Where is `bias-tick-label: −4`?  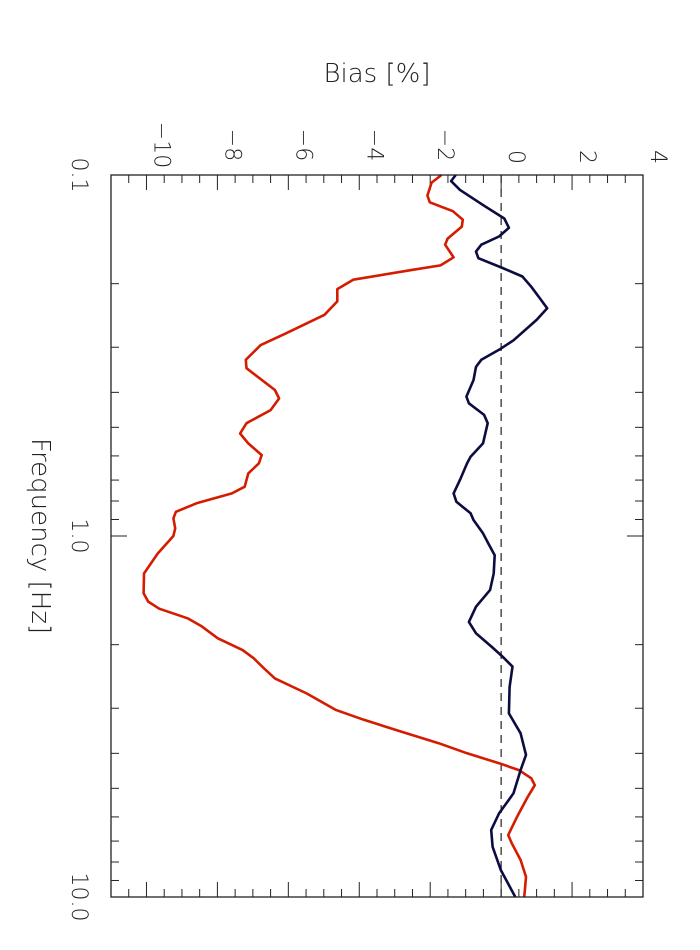 bias-tick-label: −4 is located at coordinates (373, 145).